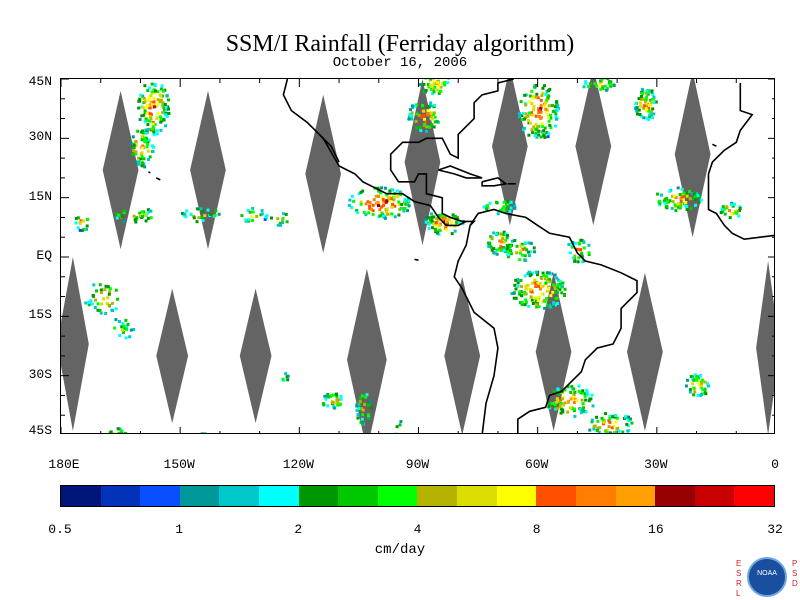  I want to click on swath-gap, so click(765, 347).